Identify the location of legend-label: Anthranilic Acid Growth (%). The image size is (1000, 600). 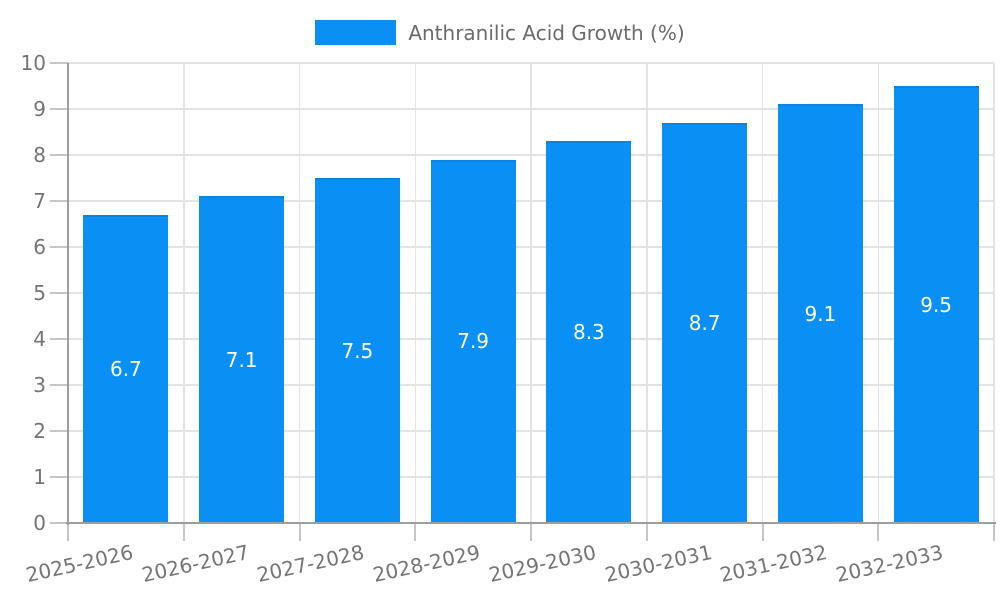
(546, 32).